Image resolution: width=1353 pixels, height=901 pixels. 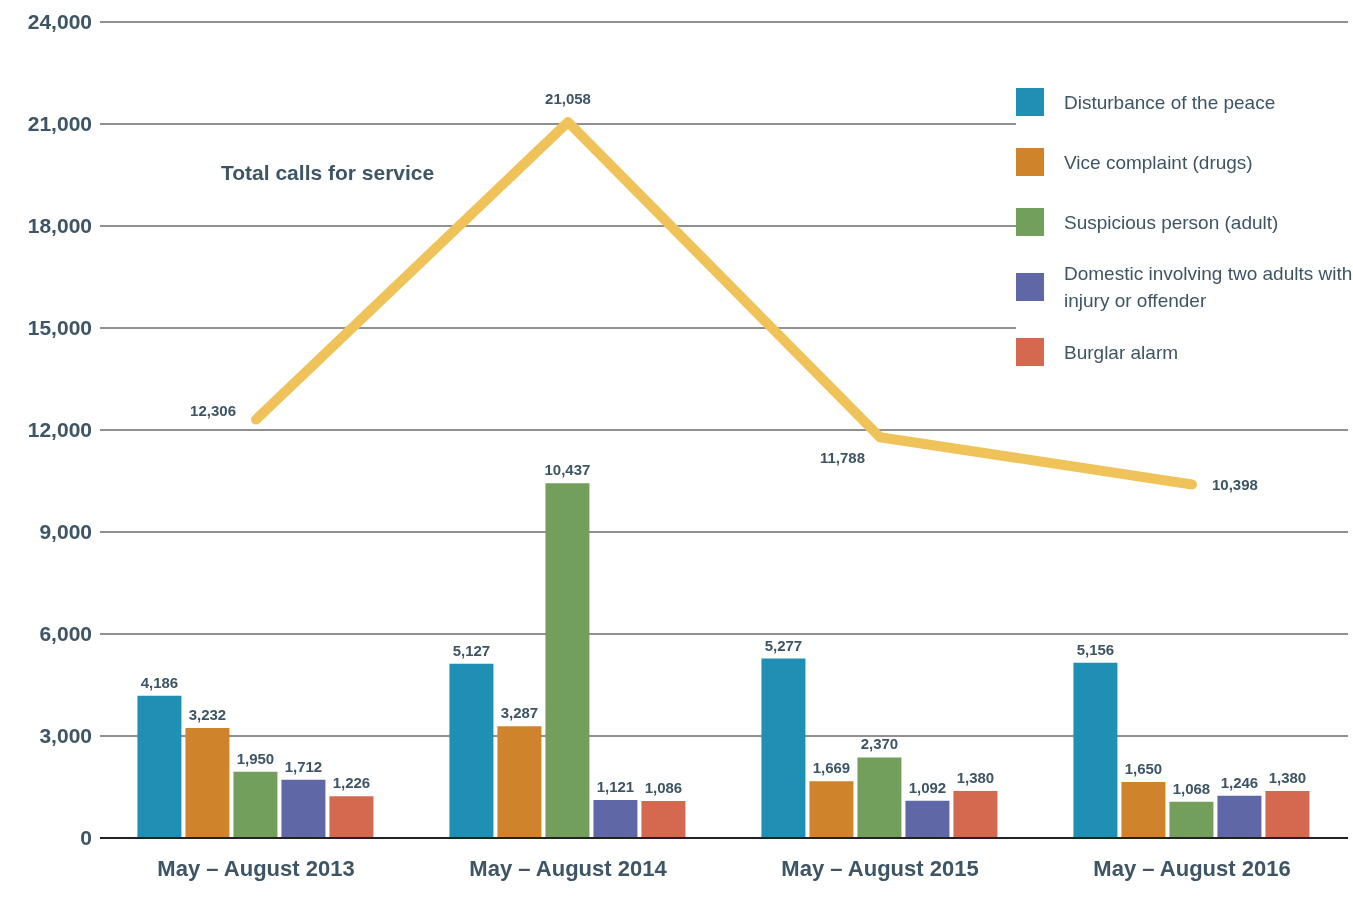 What do you see at coordinates (59, 328) in the screenshot?
I see `y-tick-label: 15,000` at bounding box center [59, 328].